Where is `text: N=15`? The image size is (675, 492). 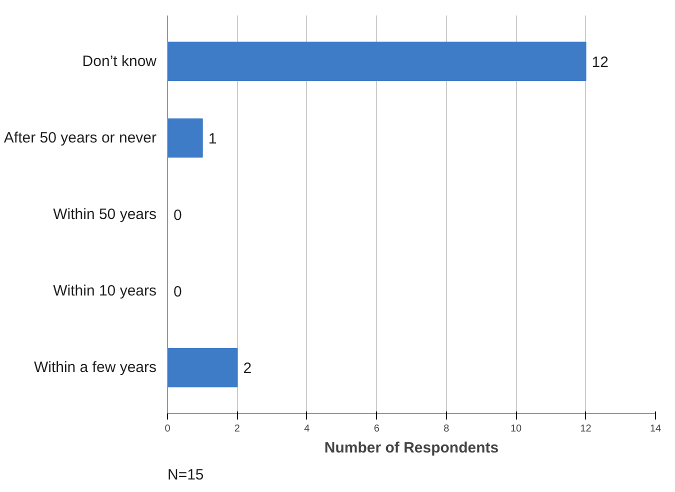 text: N=15 is located at coordinates (186, 475).